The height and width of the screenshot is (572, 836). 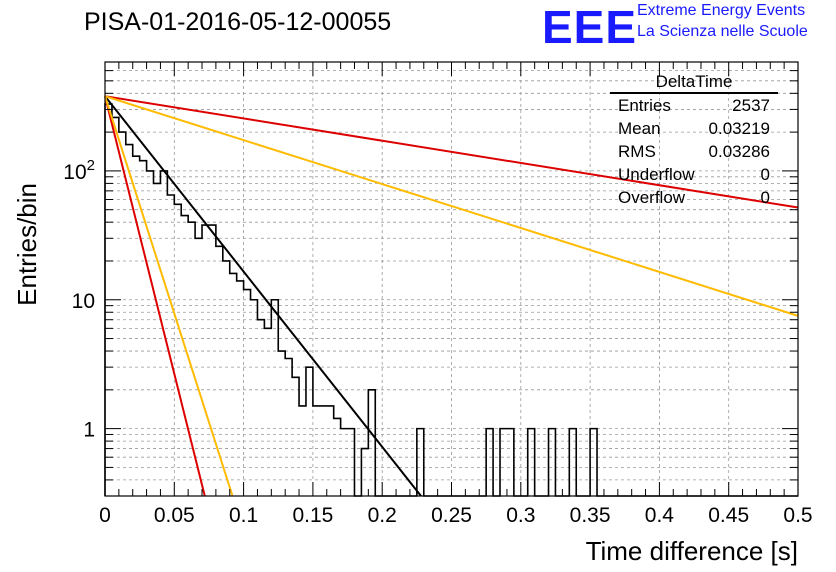 What do you see at coordinates (694, 197) in the screenshot?
I see `stats-row: Overflow 0` at bounding box center [694, 197].